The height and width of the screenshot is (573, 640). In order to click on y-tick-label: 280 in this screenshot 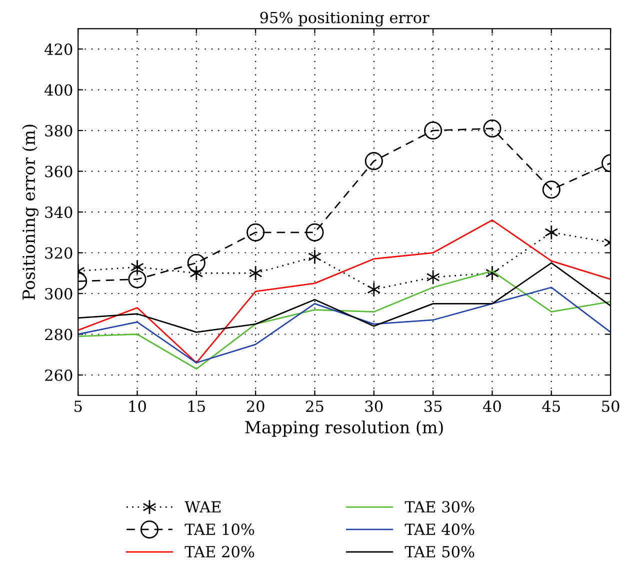, I will do `click(58, 334)`.